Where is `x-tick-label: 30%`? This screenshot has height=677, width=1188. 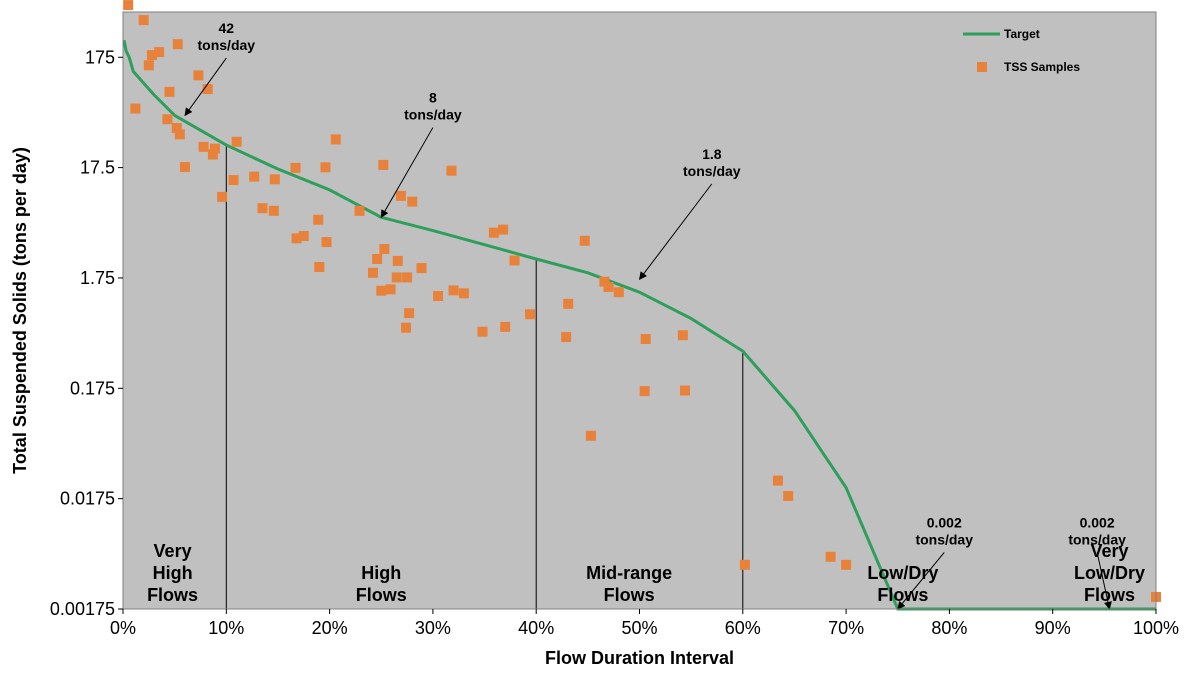 x-tick-label: 30% is located at coordinates (433, 628).